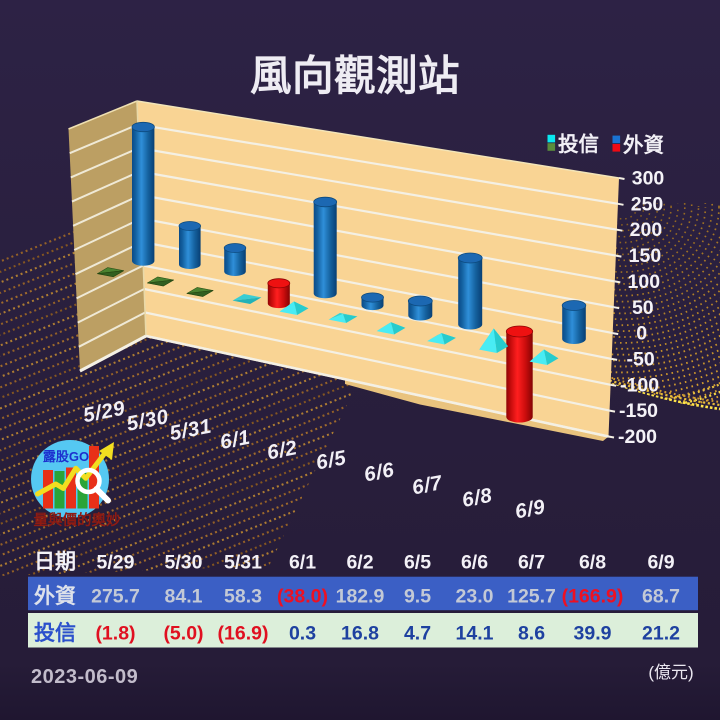  What do you see at coordinates (641, 359) in the screenshot?
I see `svg-text: -50` at bounding box center [641, 359].